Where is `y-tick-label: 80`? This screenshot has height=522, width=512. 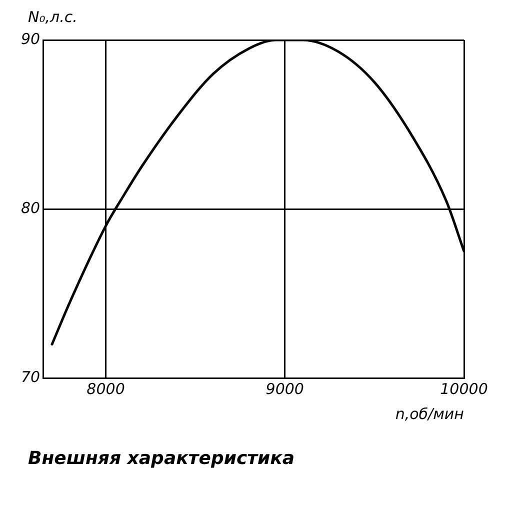 y-tick-label: 80 is located at coordinates (30, 207).